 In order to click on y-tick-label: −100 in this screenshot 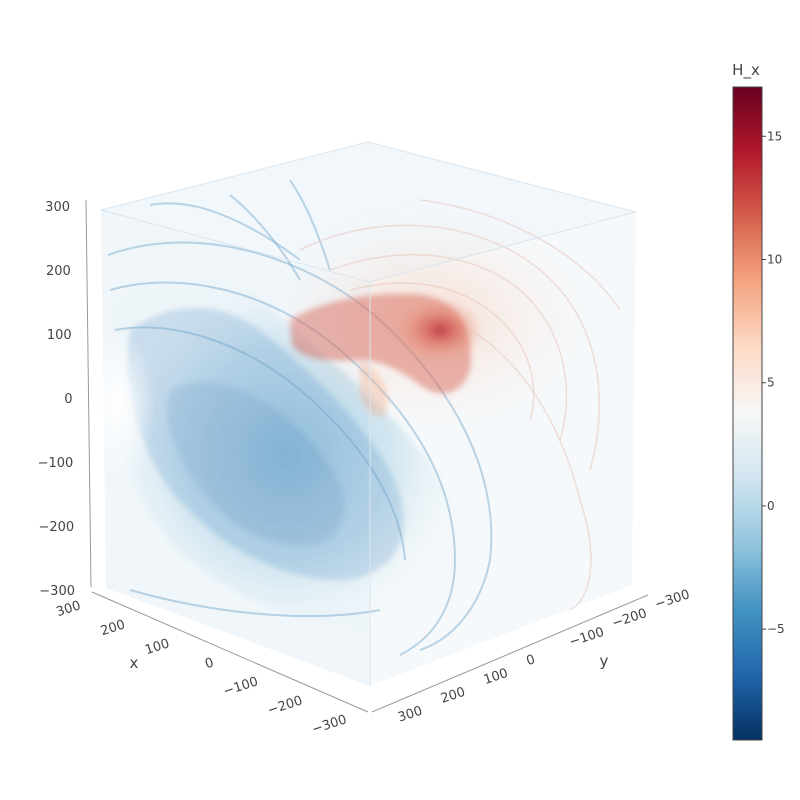, I will do `click(586, 637)`.